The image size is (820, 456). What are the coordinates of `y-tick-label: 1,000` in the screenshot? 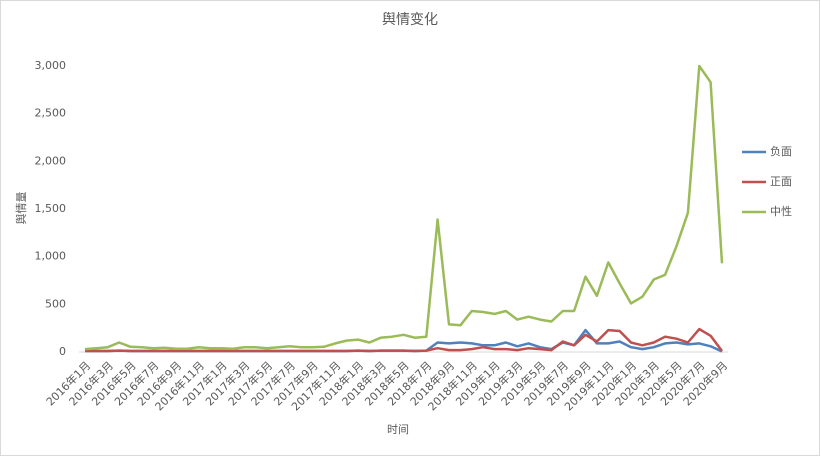 It's located at (51, 256).